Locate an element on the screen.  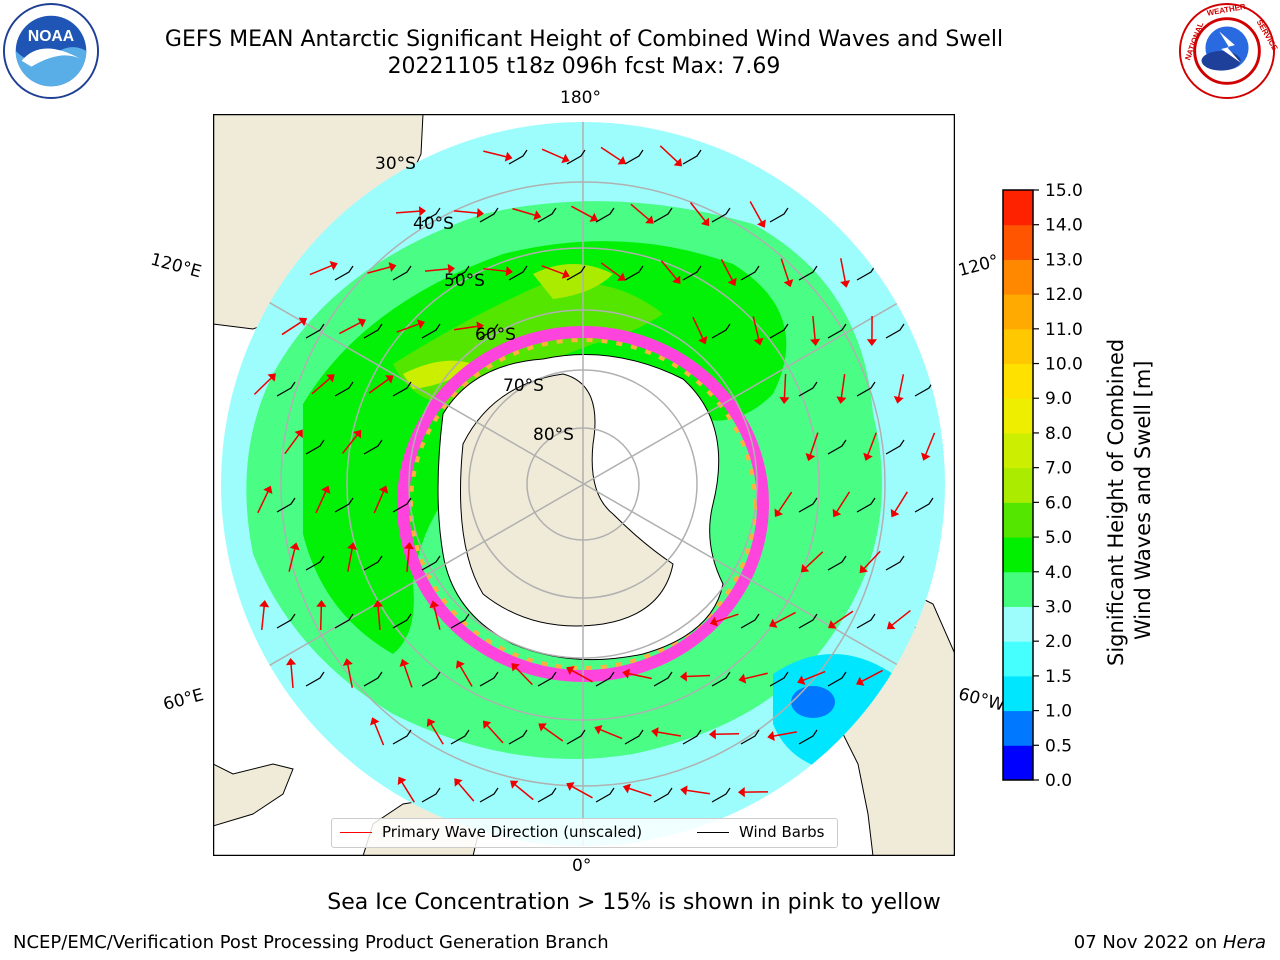
colorbar-label-line1: Significant Height of Combined is located at coordinates (1116, 502).